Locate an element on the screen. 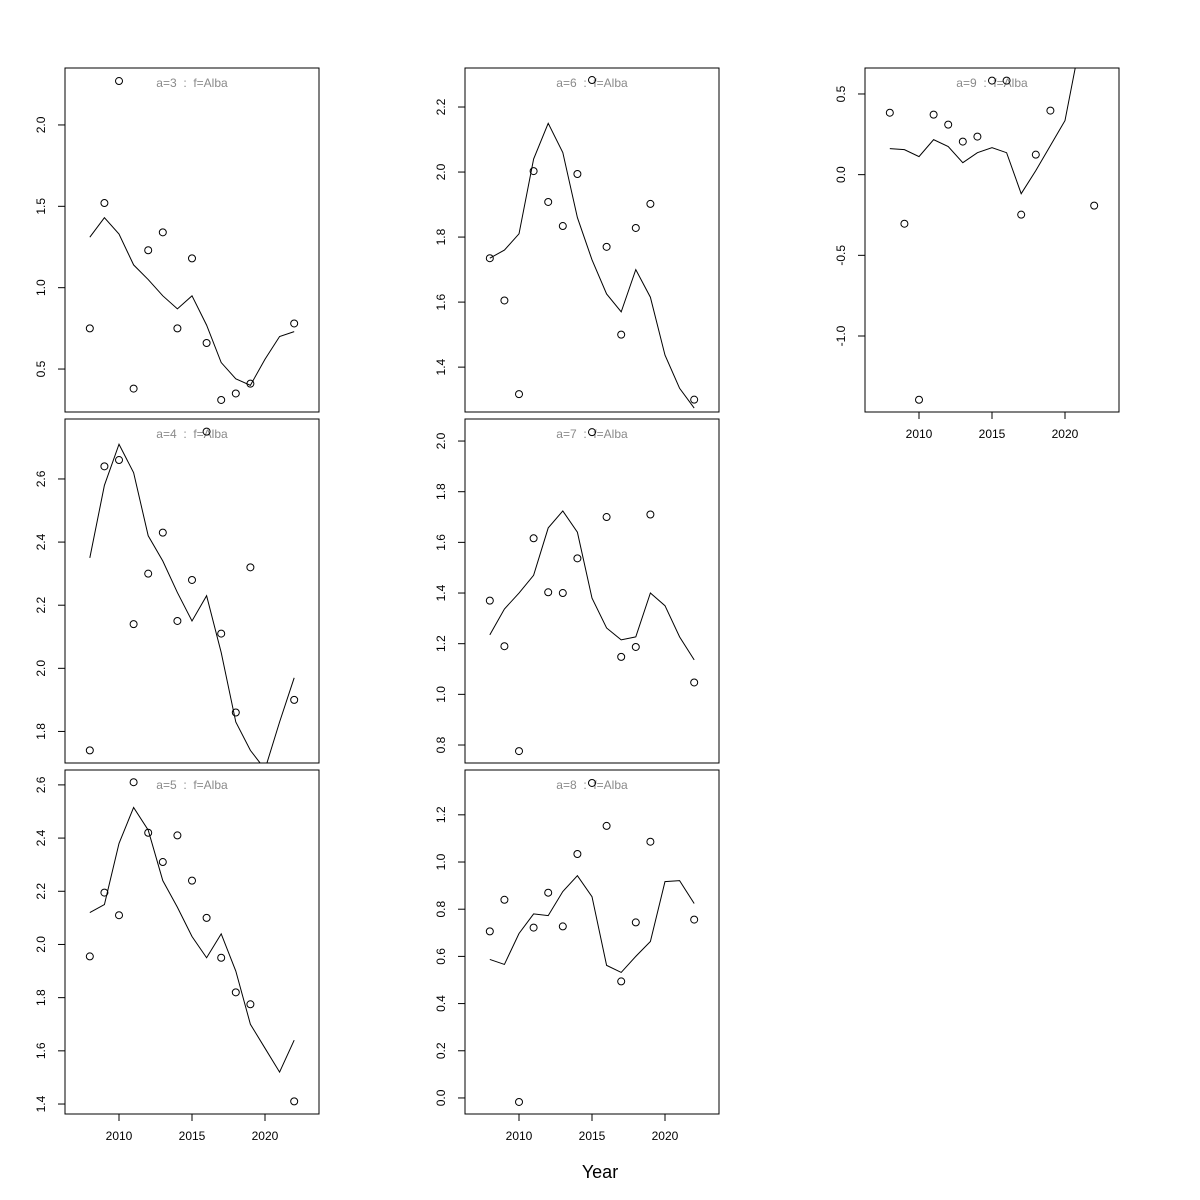  panel-title: a=9 : f=Alba is located at coordinates (992, 83).